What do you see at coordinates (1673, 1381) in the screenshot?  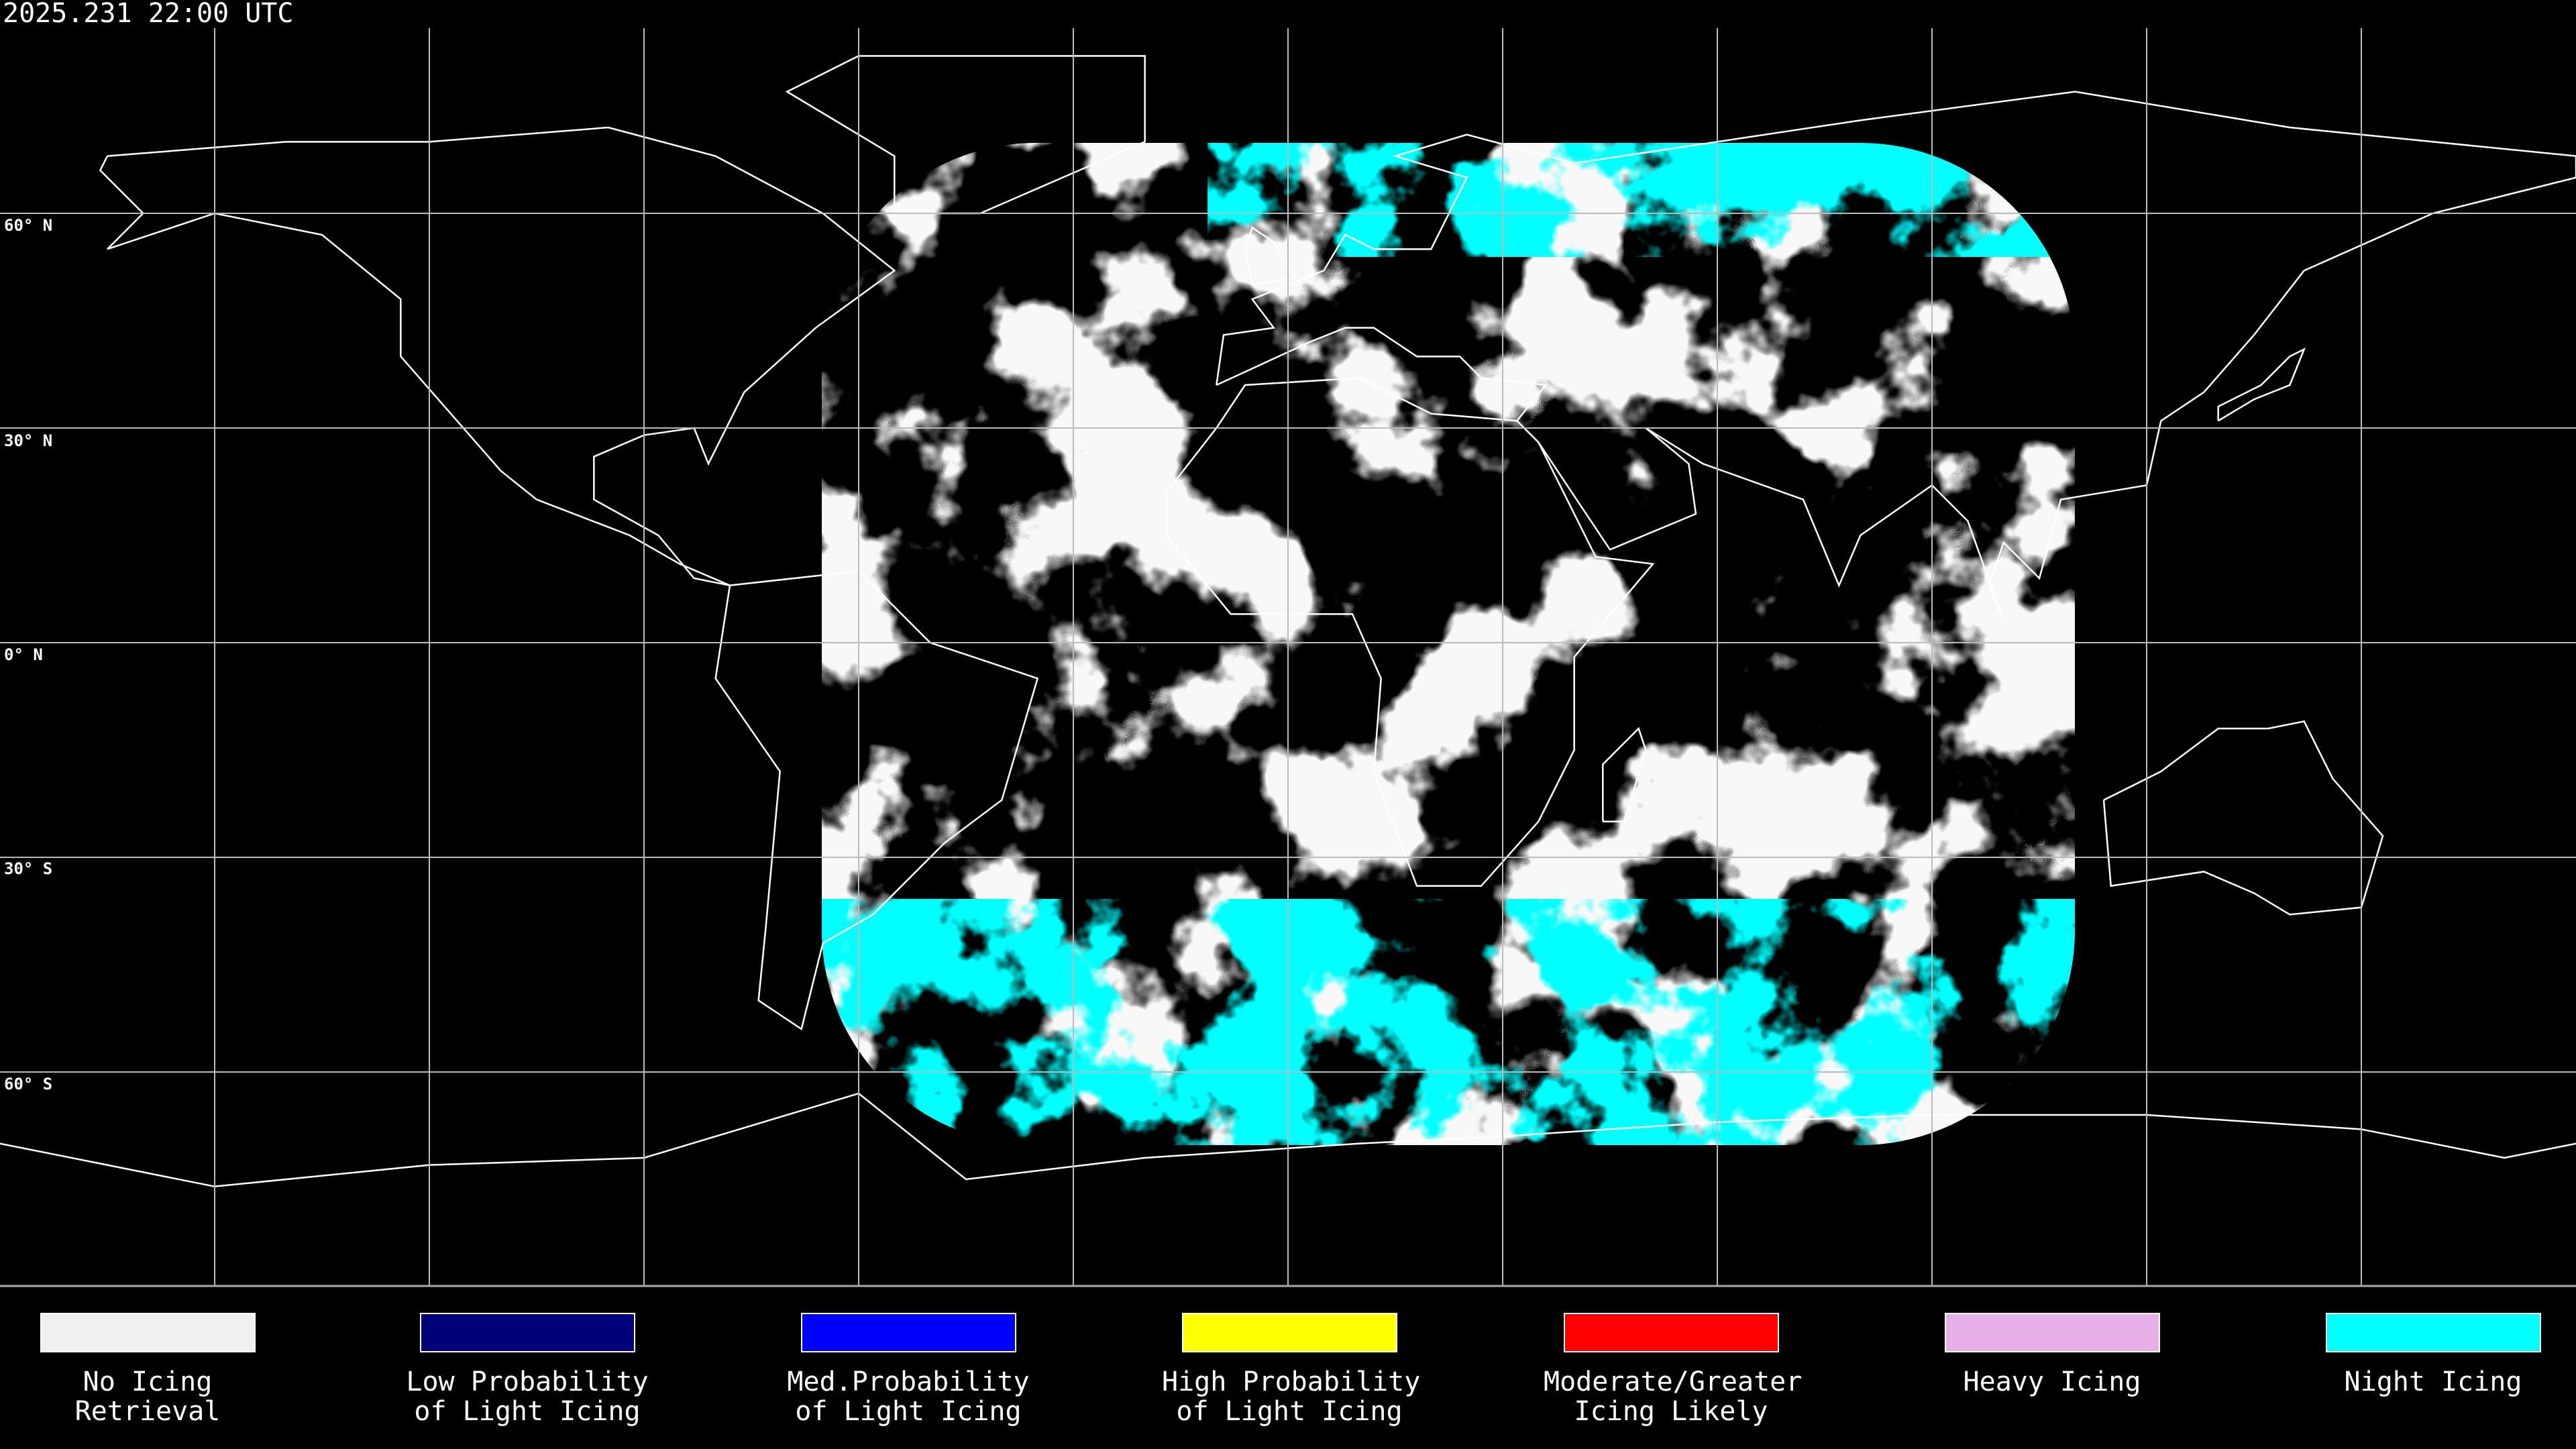 I see `legend-label-line1: Moderate/Greater` at bounding box center [1673, 1381].